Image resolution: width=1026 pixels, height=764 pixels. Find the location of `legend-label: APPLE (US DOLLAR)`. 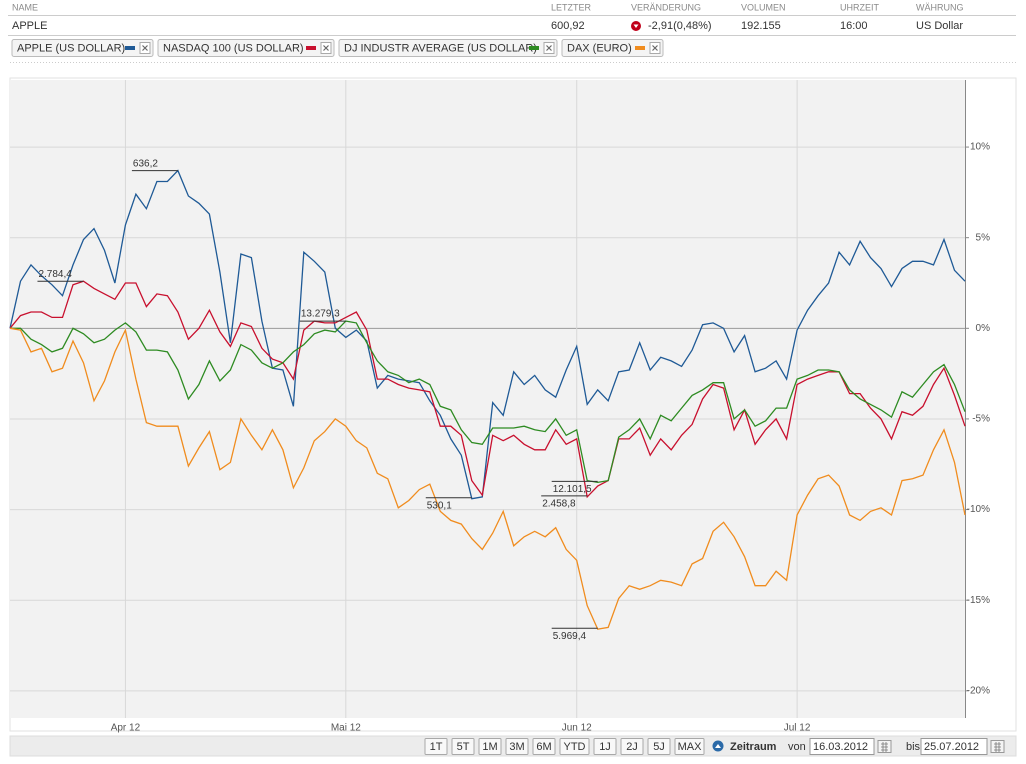

legend-label: APPLE (US DOLLAR) is located at coordinates (71, 48).